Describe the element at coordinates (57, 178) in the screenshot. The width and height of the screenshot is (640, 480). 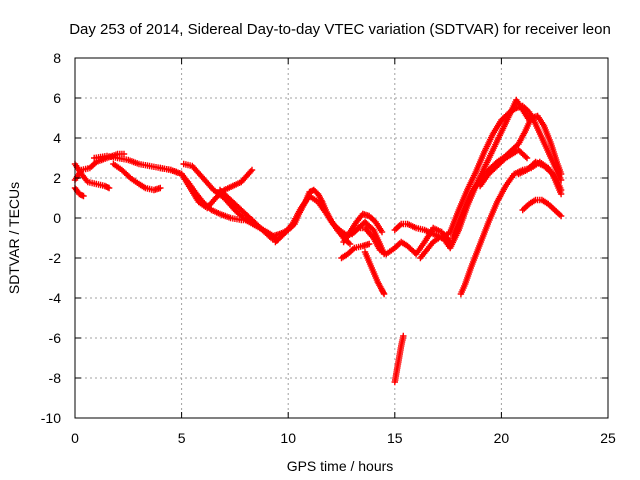
I see `y-tick-label: 2` at that location.